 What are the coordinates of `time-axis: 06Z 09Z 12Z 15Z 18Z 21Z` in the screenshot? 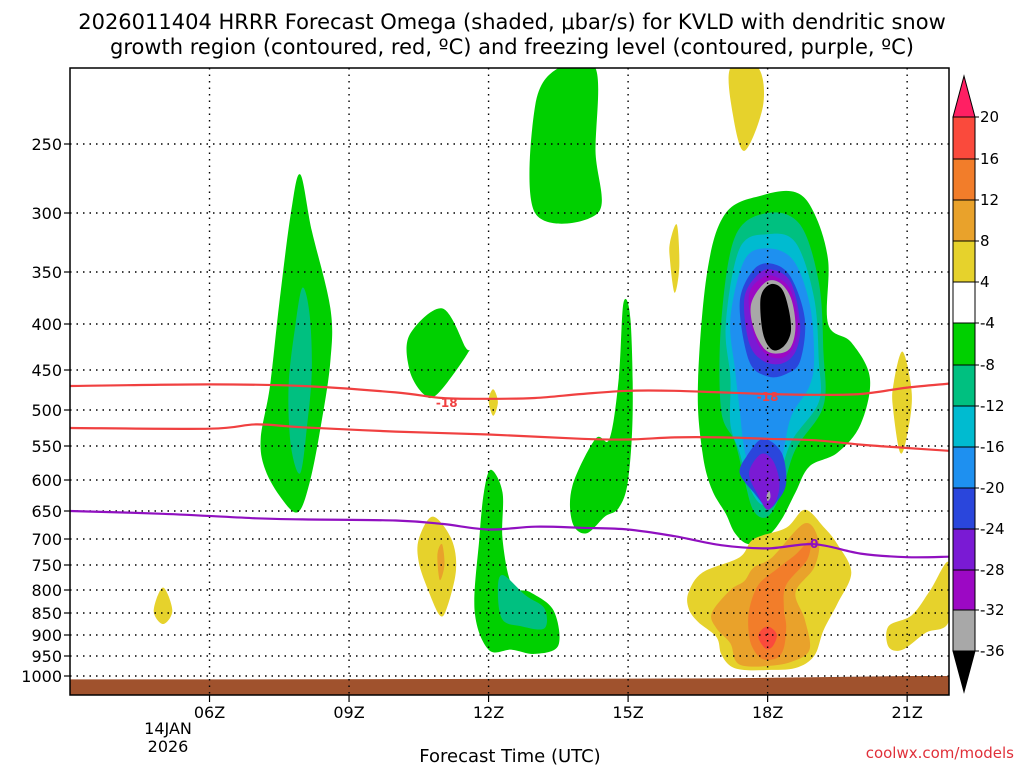 It's located at (558, 708).